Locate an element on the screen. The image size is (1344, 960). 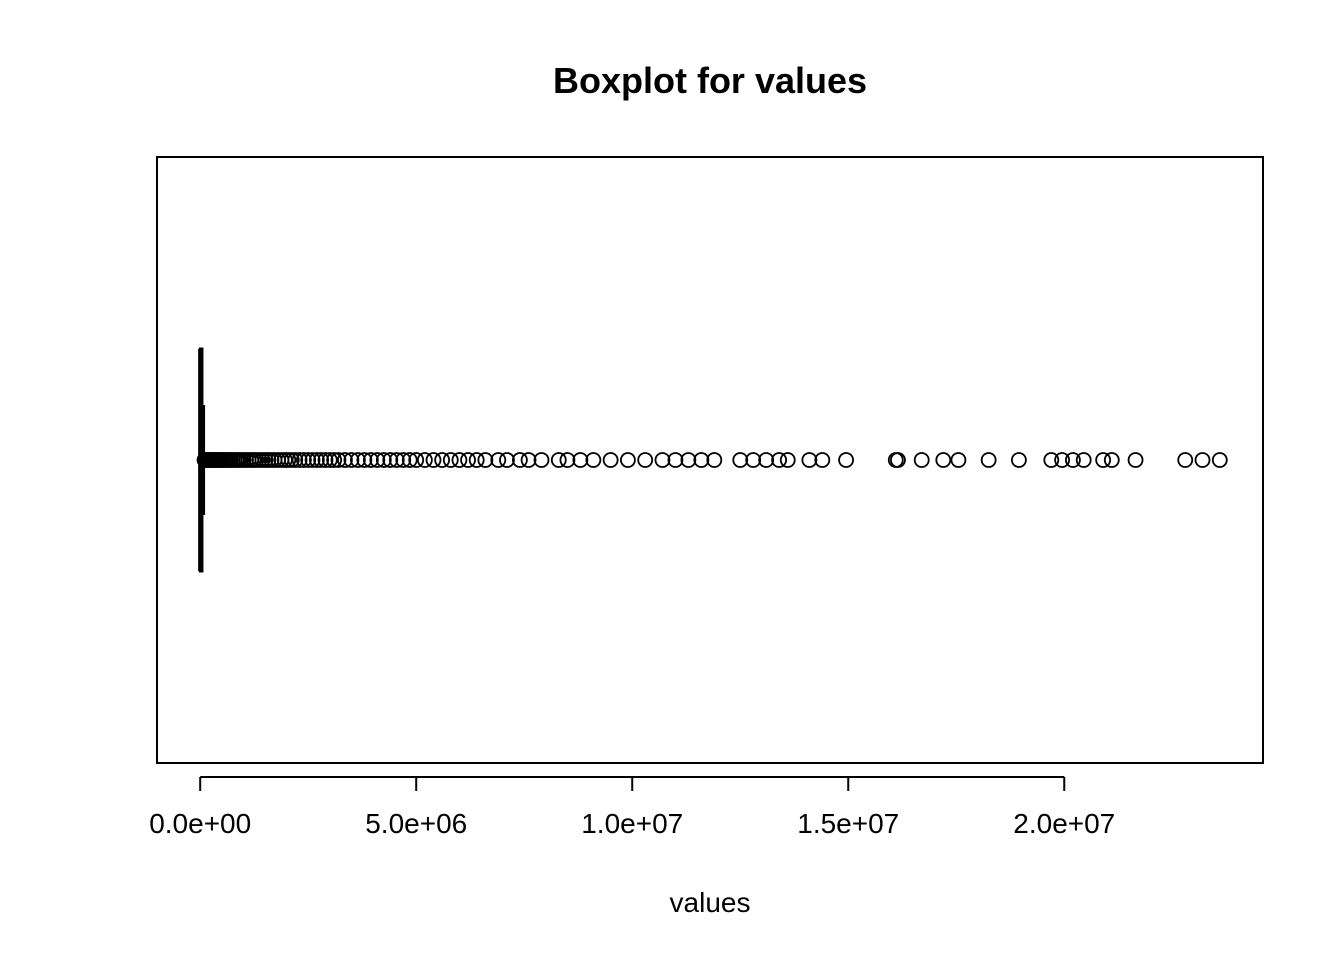
x-tick-label: 1.0e+07 is located at coordinates (632, 823).